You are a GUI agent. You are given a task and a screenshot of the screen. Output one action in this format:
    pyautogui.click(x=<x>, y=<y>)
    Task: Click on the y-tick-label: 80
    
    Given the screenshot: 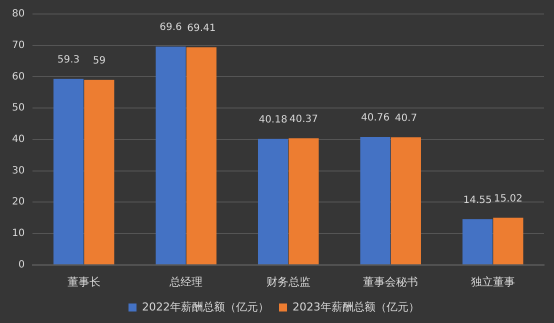 What is the action you would take?
    pyautogui.click(x=18, y=14)
    